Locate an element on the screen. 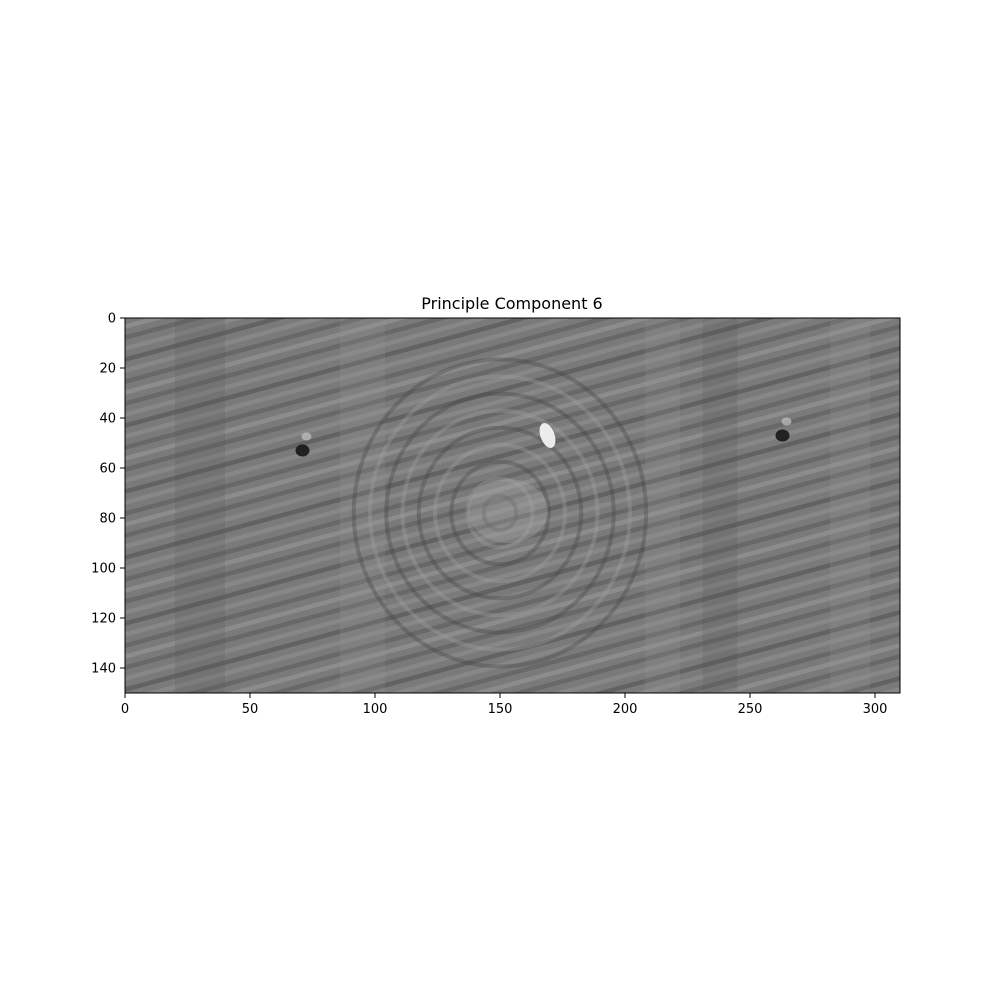 Image resolution: width=1000 pixels, height=1000 pixels. x-tick-label: 150 is located at coordinates (500, 709).